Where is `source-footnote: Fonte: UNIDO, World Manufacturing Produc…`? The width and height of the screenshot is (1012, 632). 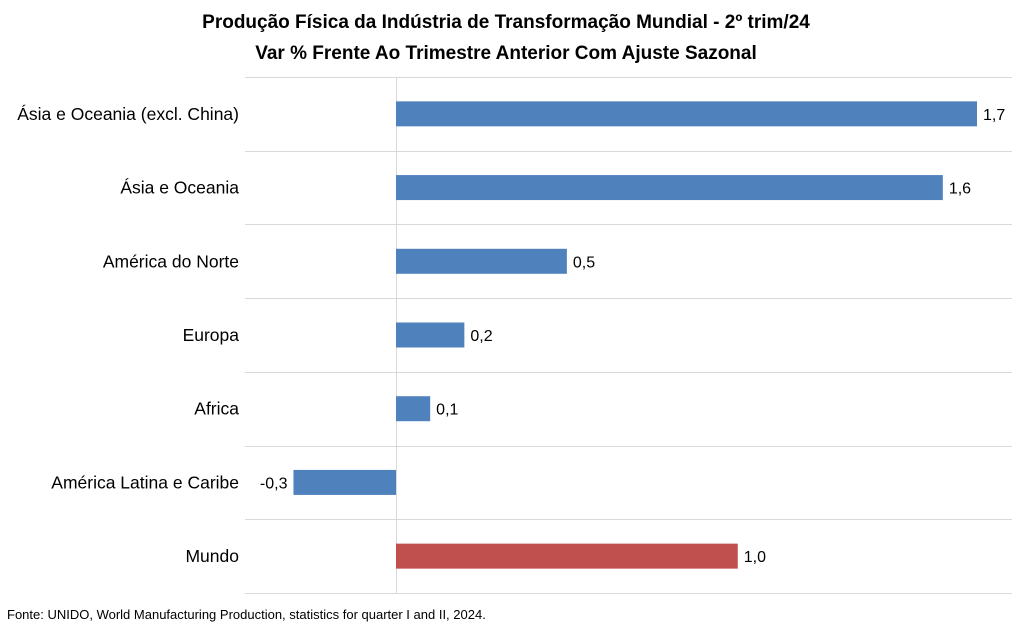 source-footnote: Fonte: UNIDO, World Manufacturing Produc… is located at coordinates (246, 614).